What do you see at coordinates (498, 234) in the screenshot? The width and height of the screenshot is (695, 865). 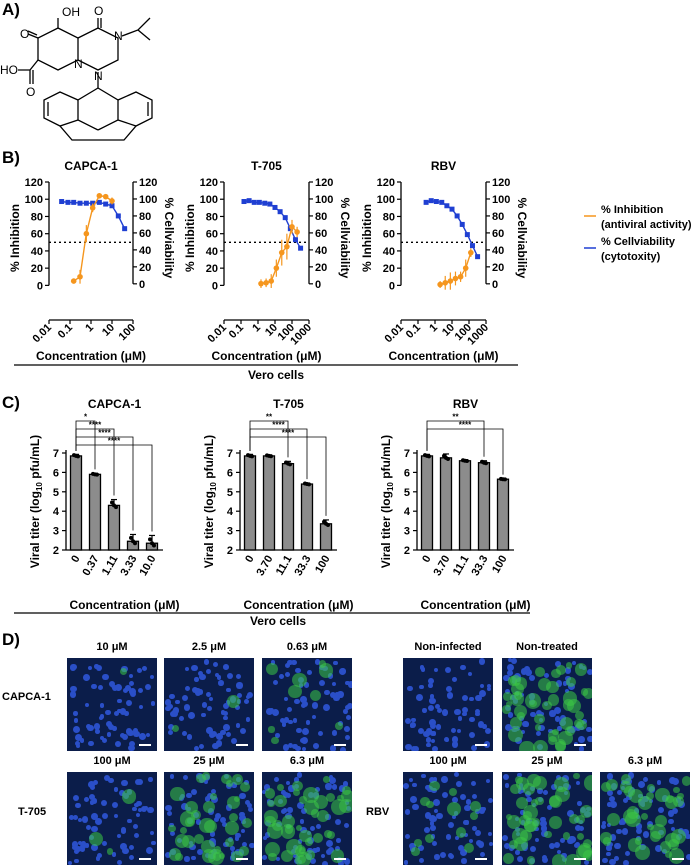 I see `y2-tick-label: 60` at bounding box center [498, 234].